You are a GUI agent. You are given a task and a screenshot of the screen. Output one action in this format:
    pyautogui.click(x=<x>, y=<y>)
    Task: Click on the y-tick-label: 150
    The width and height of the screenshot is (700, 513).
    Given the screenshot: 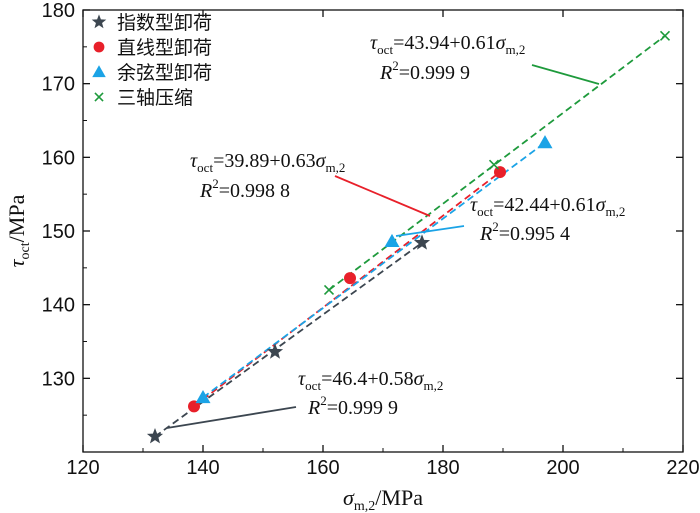 What is the action you would take?
    pyautogui.click(x=58, y=232)
    